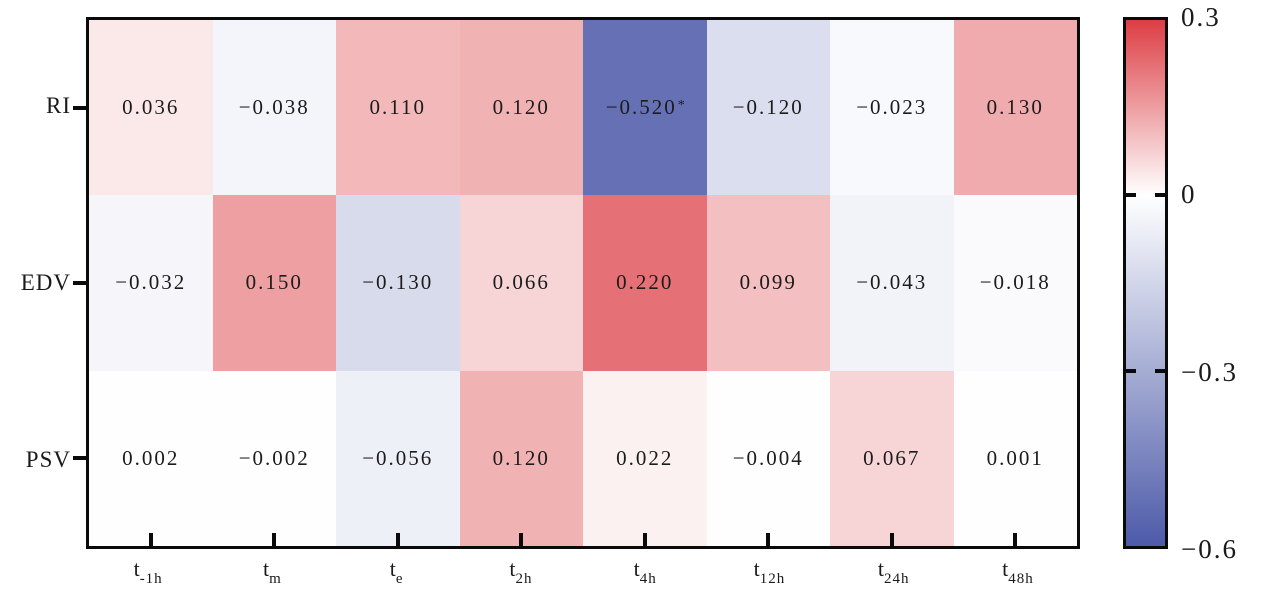 The height and width of the screenshot is (595, 1268). I want to click on x-label-subscript: 24h, so click(896, 579).